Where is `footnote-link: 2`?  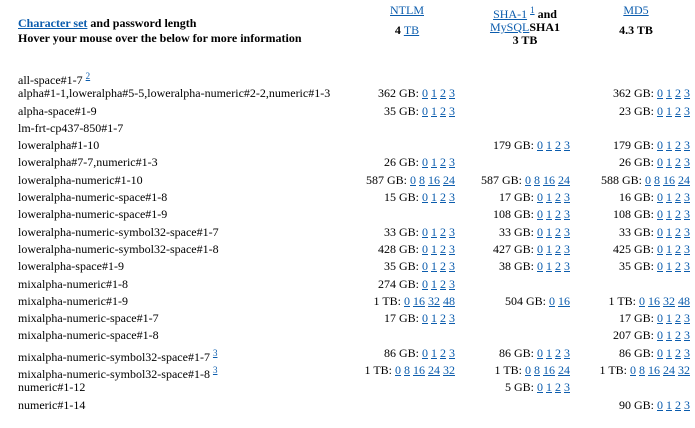
footnote-link: 2 is located at coordinates (88, 76).